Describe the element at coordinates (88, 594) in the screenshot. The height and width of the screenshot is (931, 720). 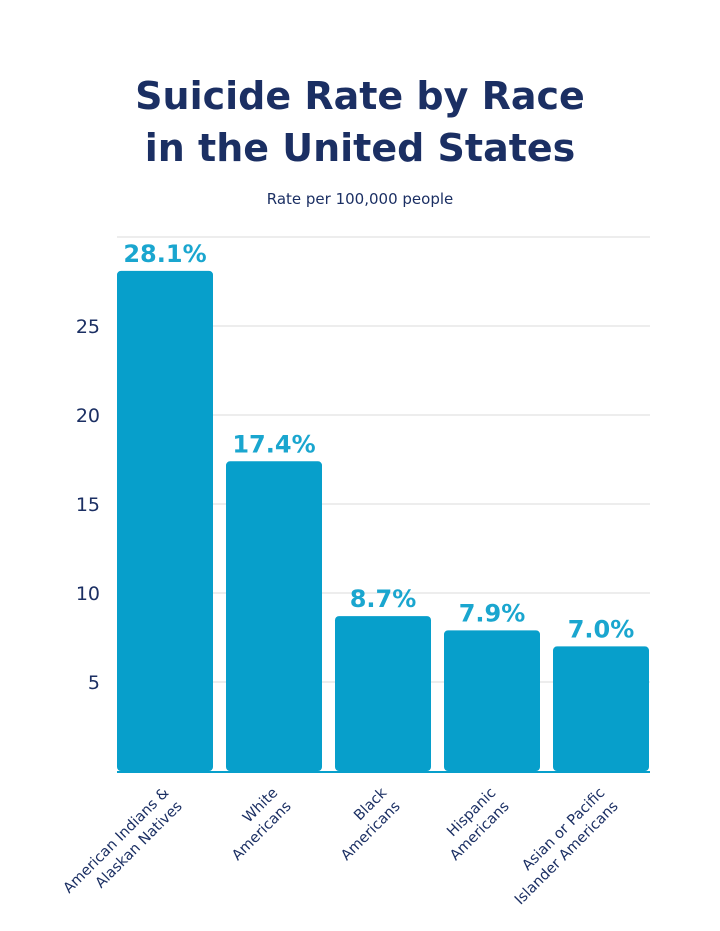
I see `y-tick-label: 10` at that location.